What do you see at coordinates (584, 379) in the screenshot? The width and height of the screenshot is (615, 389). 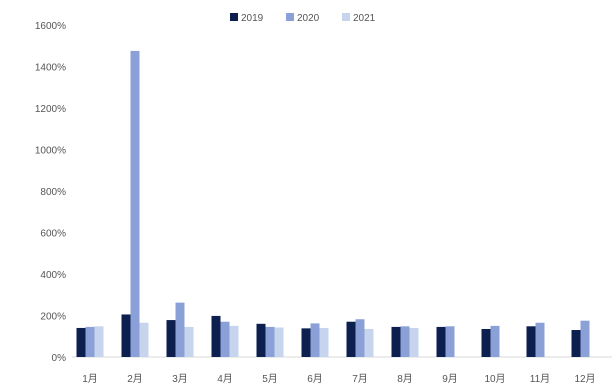 I see `x-tick-label: 12月` at bounding box center [584, 379].